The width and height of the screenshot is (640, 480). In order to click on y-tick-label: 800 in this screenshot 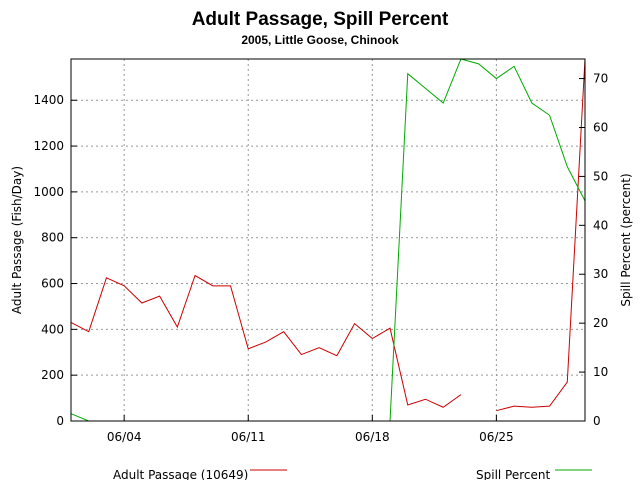, I will do `click(52, 238)`.